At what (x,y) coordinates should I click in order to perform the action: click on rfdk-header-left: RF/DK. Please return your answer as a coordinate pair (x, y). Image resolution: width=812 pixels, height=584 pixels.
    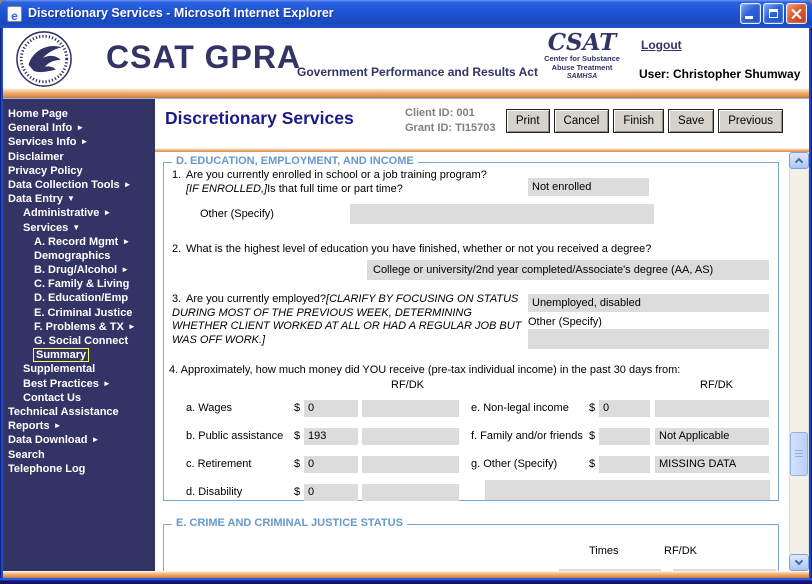
    Looking at the image, I should click on (407, 385).